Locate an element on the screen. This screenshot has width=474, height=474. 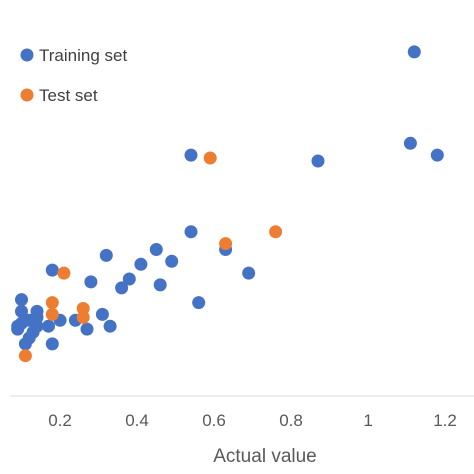
x-tick-label: 0.8 is located at coordinates (291, 420).